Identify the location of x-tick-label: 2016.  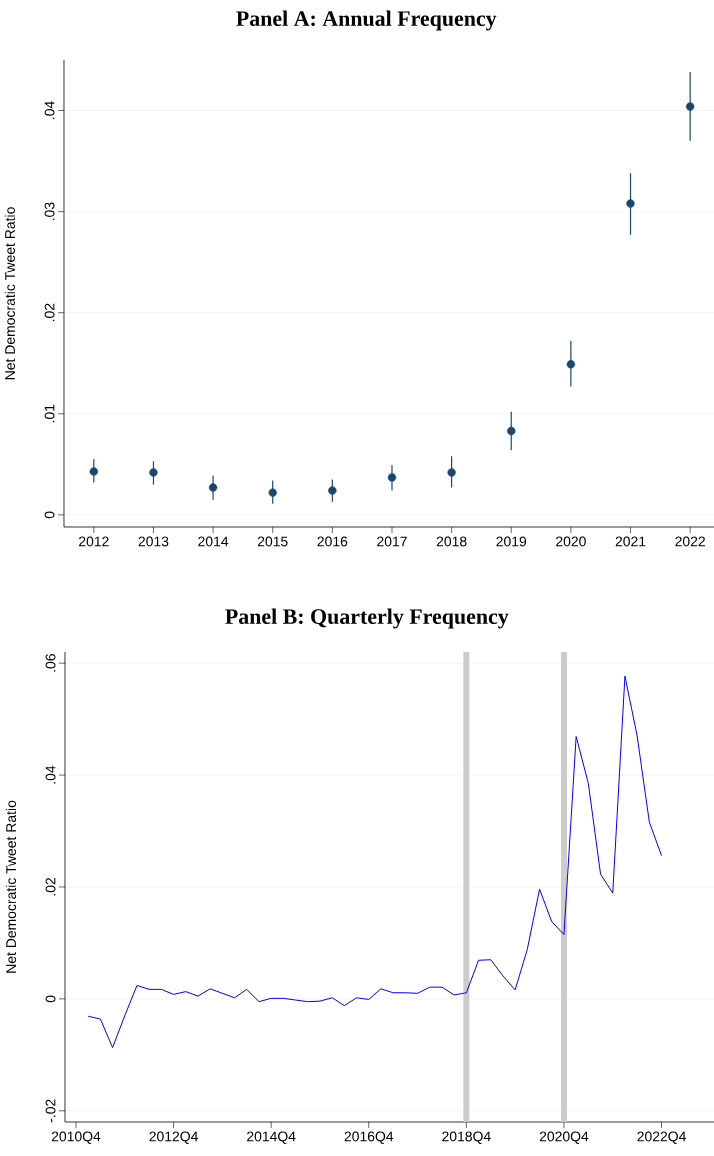
(332, 541).